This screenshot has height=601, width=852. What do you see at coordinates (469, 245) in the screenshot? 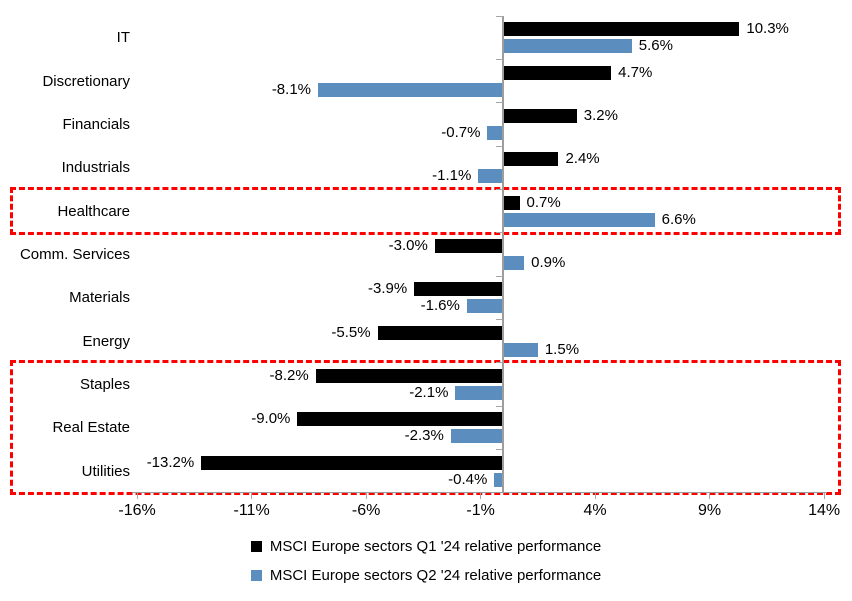
I see `bar-q1-comm-services` at bounding box center [469, 245].